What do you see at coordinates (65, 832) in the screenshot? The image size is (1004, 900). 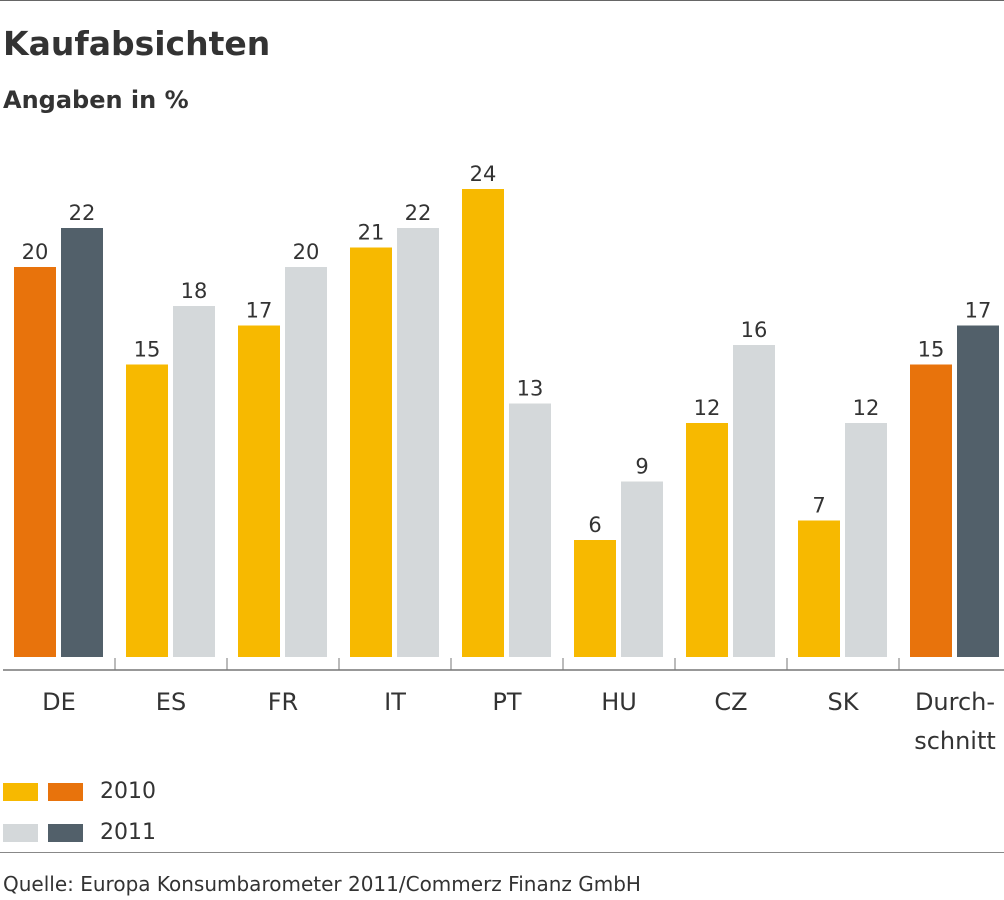 I see `legend-swatch-2011-highlight` at bounding box center [65, 832].